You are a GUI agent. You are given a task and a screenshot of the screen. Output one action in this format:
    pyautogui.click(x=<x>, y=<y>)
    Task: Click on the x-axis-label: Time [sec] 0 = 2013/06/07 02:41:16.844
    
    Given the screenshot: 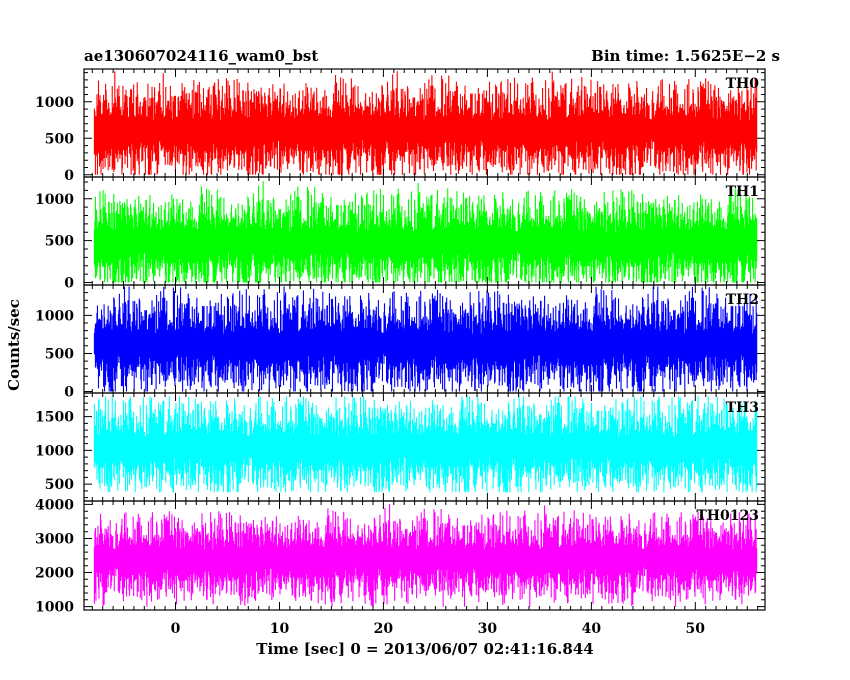 What is the action you would take?
    pyautogui.click(x=424, y=649)
    